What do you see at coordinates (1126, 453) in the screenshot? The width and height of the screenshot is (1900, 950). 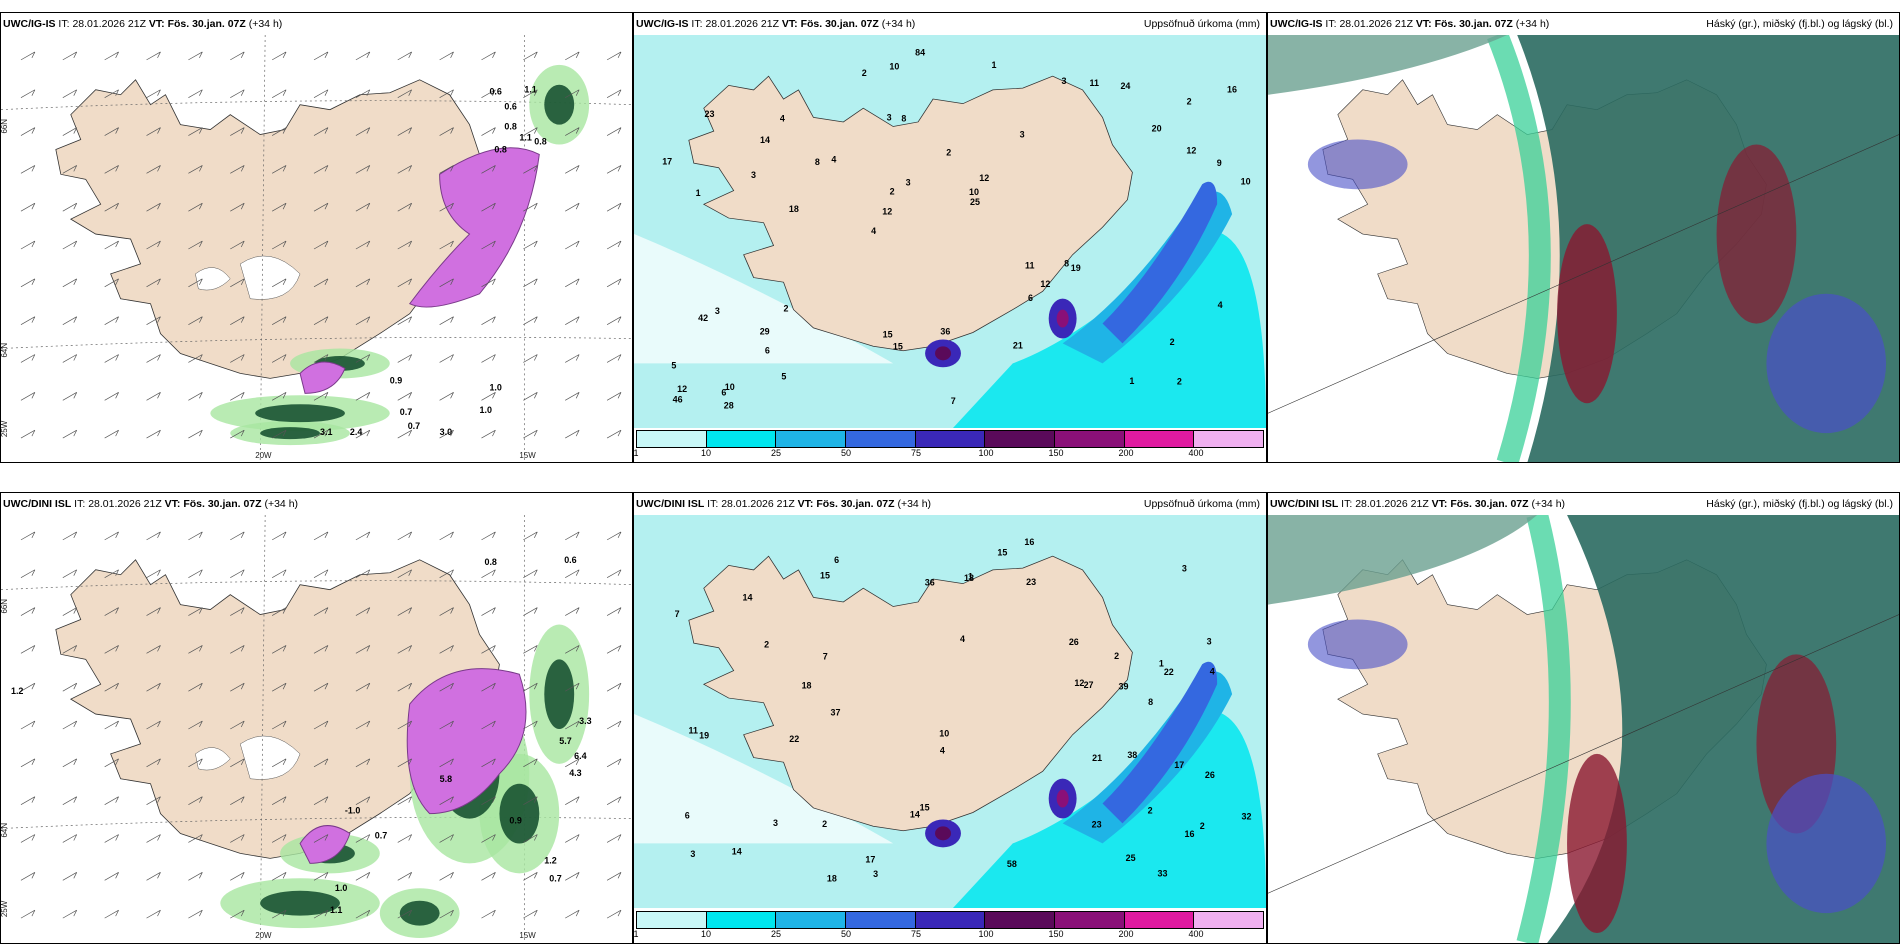 I see `colorbar-tick: 200` at bounding box center [1126, 453].